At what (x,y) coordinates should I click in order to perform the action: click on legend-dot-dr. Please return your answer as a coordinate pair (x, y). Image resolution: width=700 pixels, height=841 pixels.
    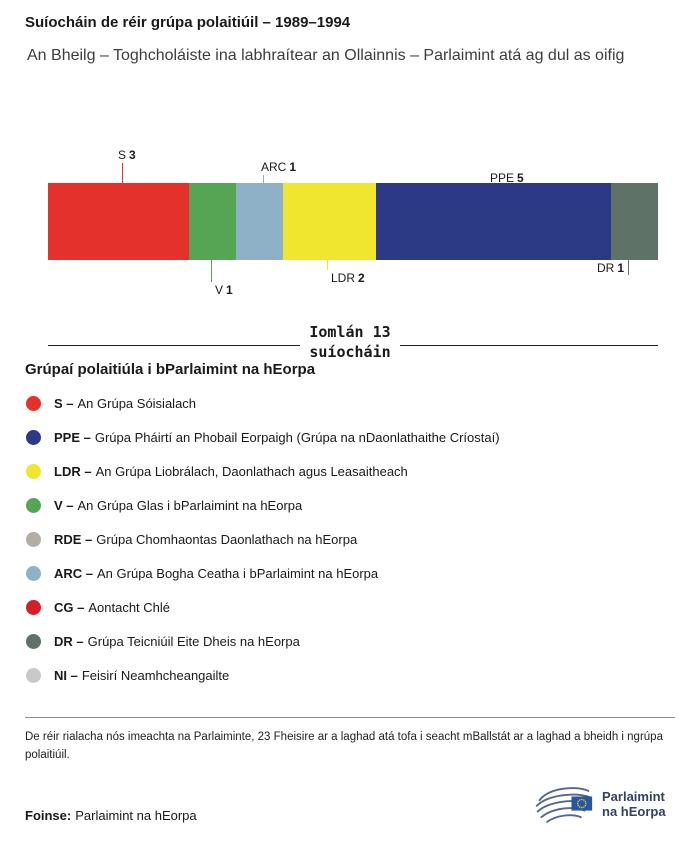
    Looking at the image, I should click on (33, 641).